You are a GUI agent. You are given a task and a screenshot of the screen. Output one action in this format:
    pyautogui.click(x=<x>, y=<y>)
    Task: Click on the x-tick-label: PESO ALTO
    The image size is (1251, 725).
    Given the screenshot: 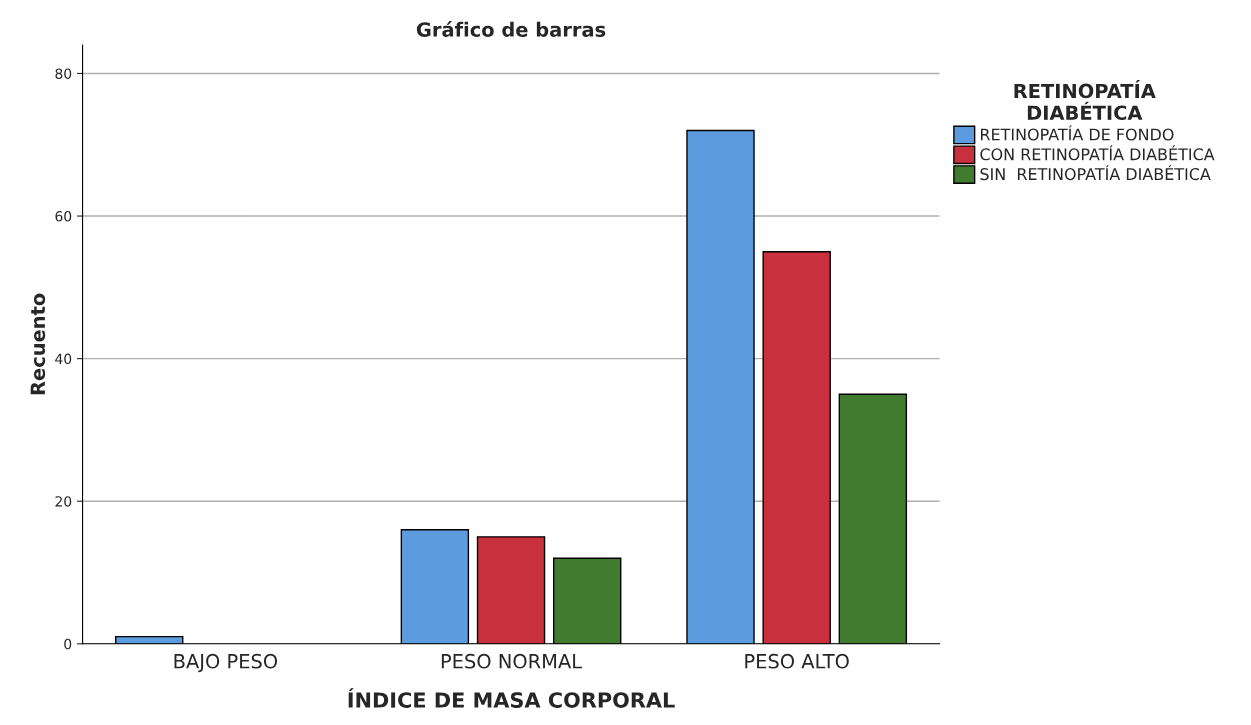 What is the action you would take?
    pyautogui.click(x=797, y=661)
    